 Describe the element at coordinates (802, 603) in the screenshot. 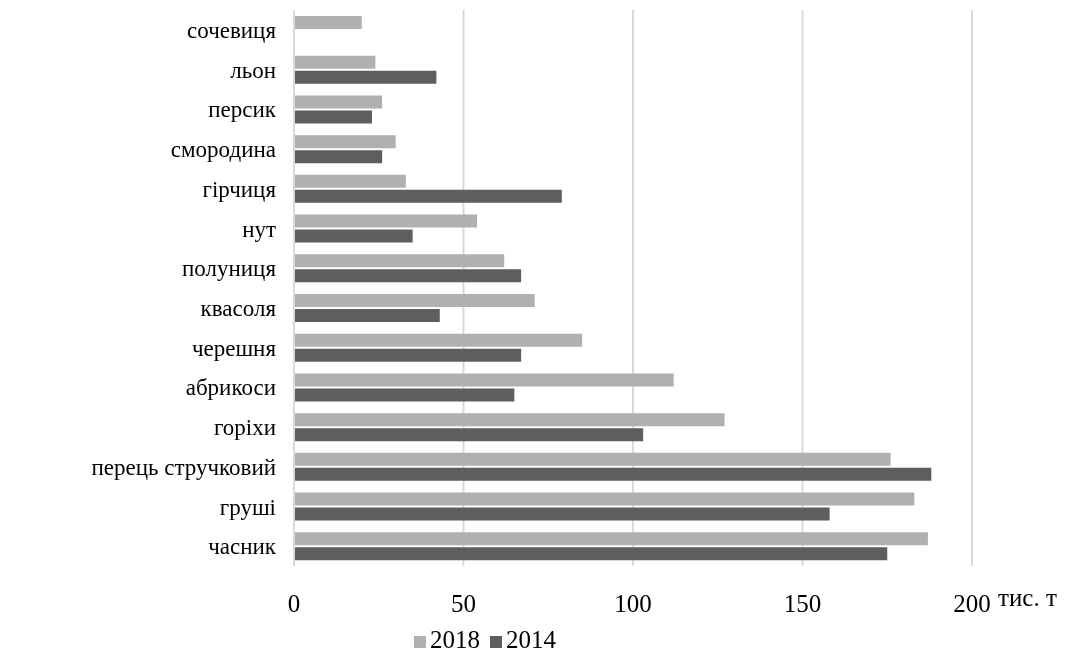

I see `x-tick-label: 150` at that location.